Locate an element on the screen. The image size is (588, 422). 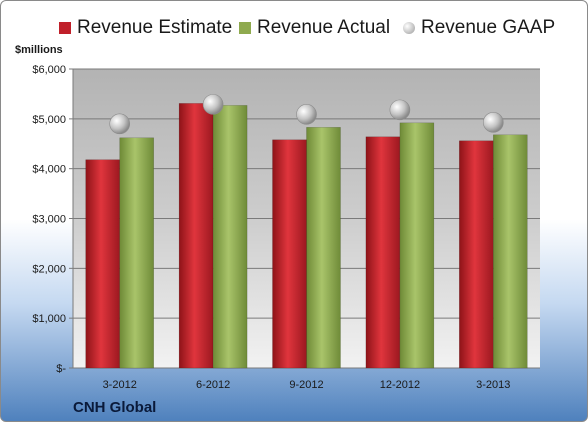
legend-label-revenue-estimate: Revenue Estimate is located at coordinates (155, 27).